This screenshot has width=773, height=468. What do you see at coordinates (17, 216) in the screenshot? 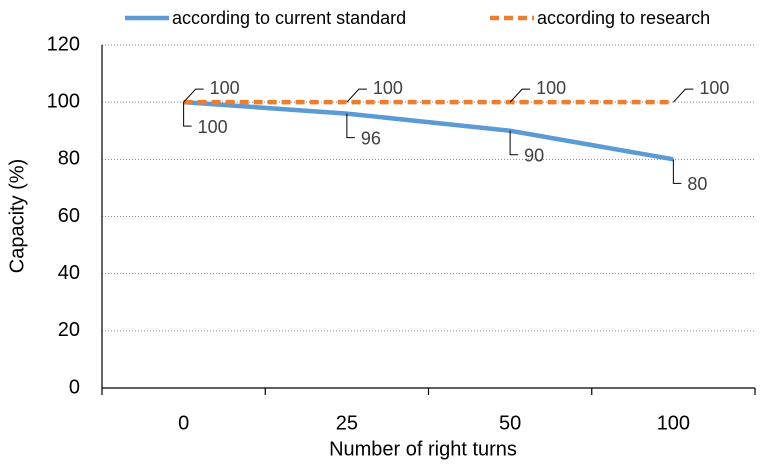
I see `y-axis-title: Capacity (%)` at bounding box center [17, 216].